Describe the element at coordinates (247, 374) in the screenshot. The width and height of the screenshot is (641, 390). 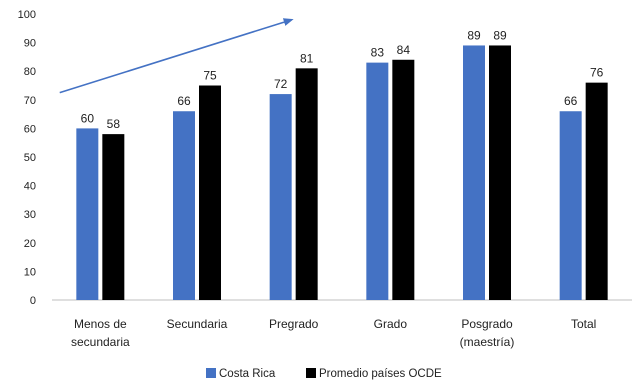
I see `legend-label: Costa Rica` at that location.